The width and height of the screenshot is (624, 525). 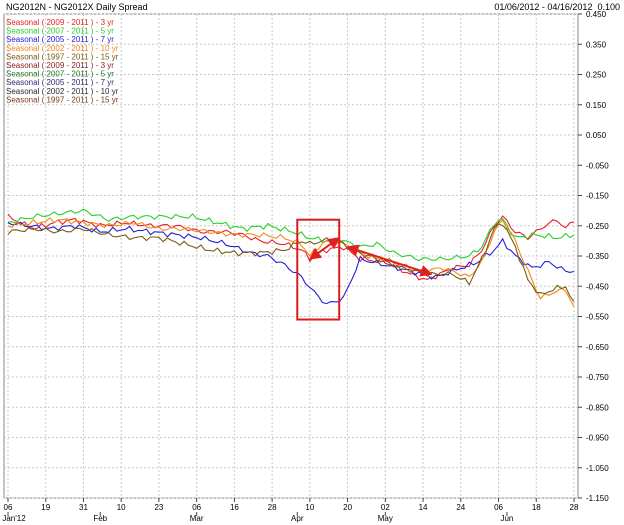 I want to click on month-label: Mar, so click(x=197, y=518).